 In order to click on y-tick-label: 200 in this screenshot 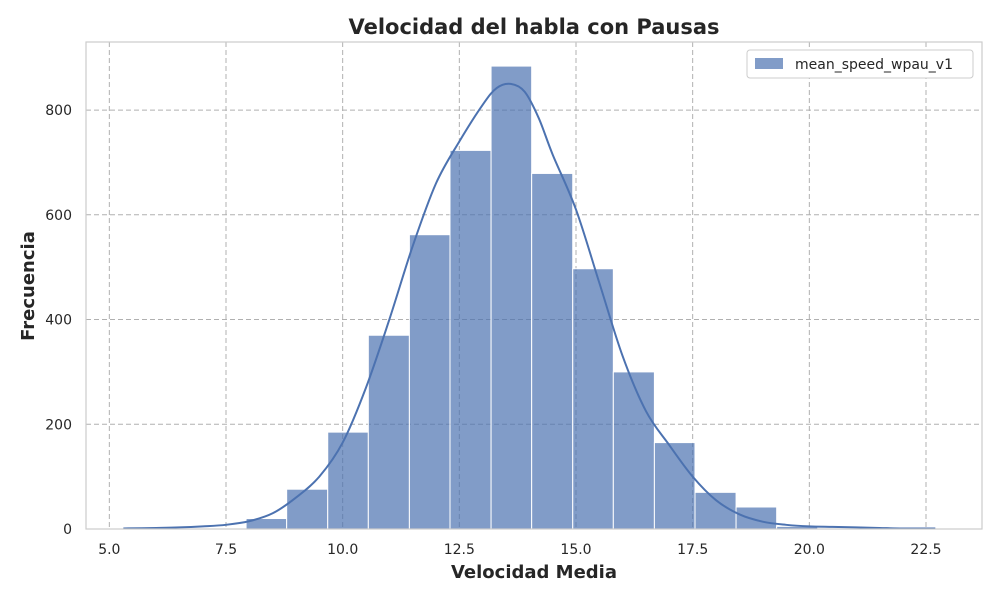, I will do `click(58, 425)`.